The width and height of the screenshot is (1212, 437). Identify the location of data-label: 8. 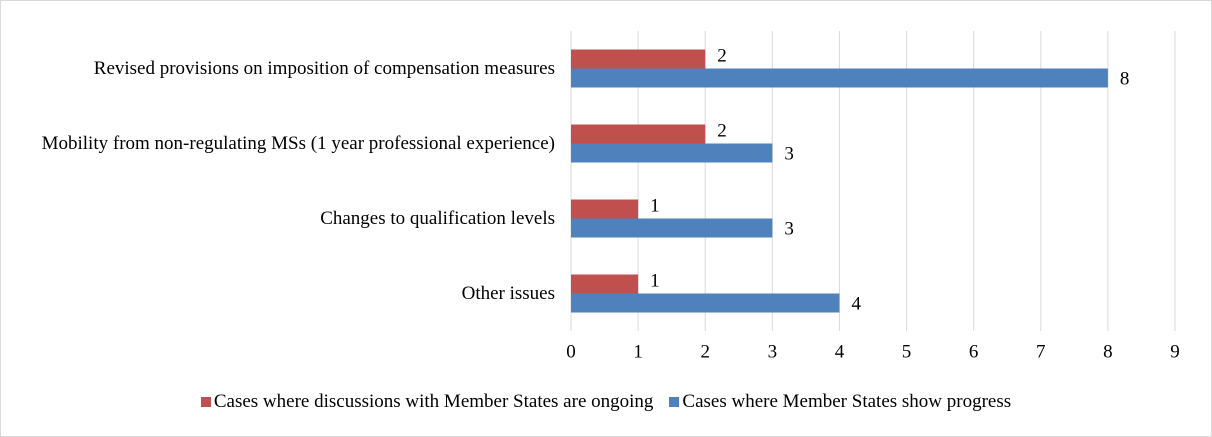
(1125, 78).